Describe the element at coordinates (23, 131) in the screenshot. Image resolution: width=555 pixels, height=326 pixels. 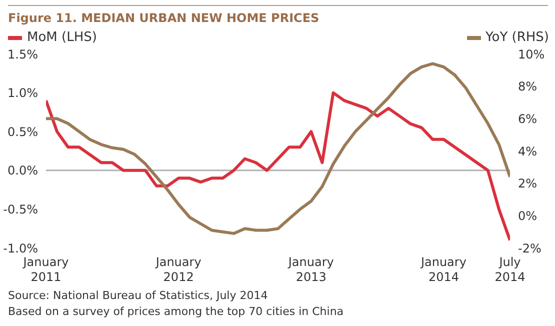
I see `y-tick-label: 0.5%` at that location.